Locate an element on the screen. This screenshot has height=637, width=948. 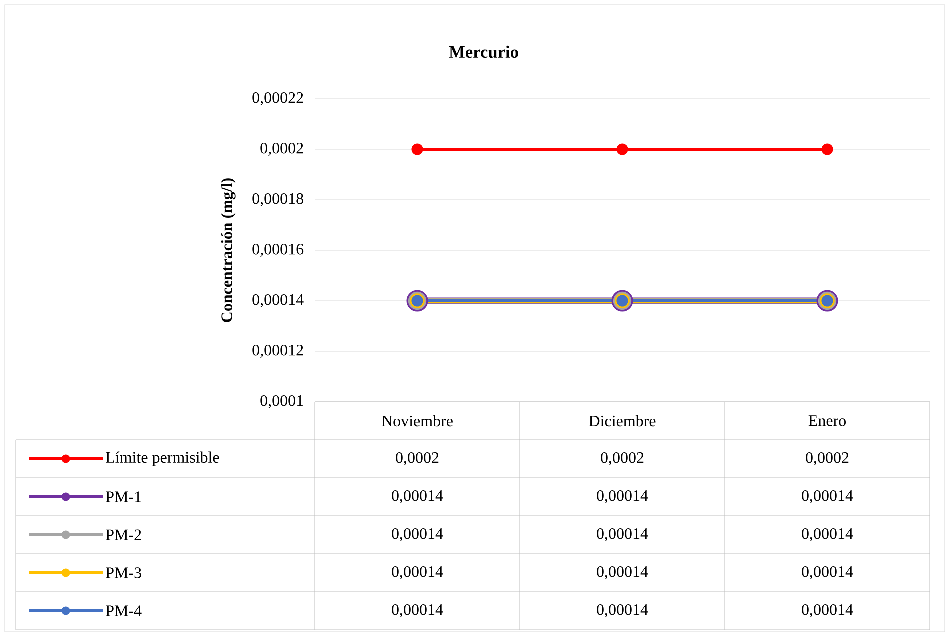
y-tick-label: 0,0002 is located at coordinates (282, 149).